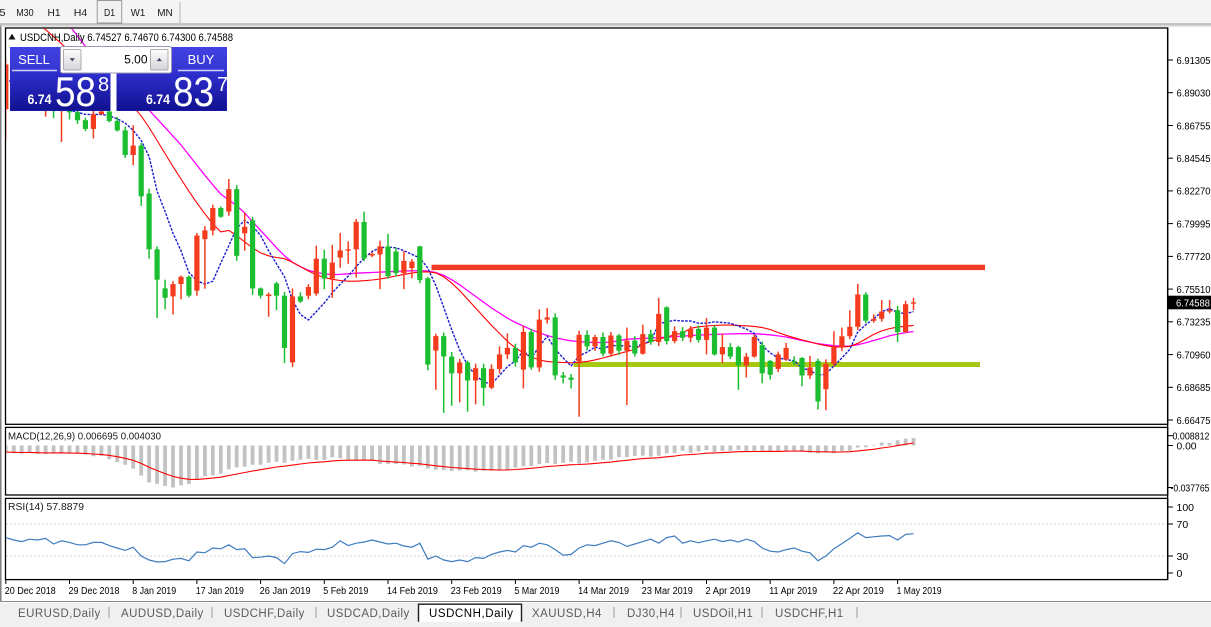  I want to click on svg-text: 0.00, so click(1187, 446).